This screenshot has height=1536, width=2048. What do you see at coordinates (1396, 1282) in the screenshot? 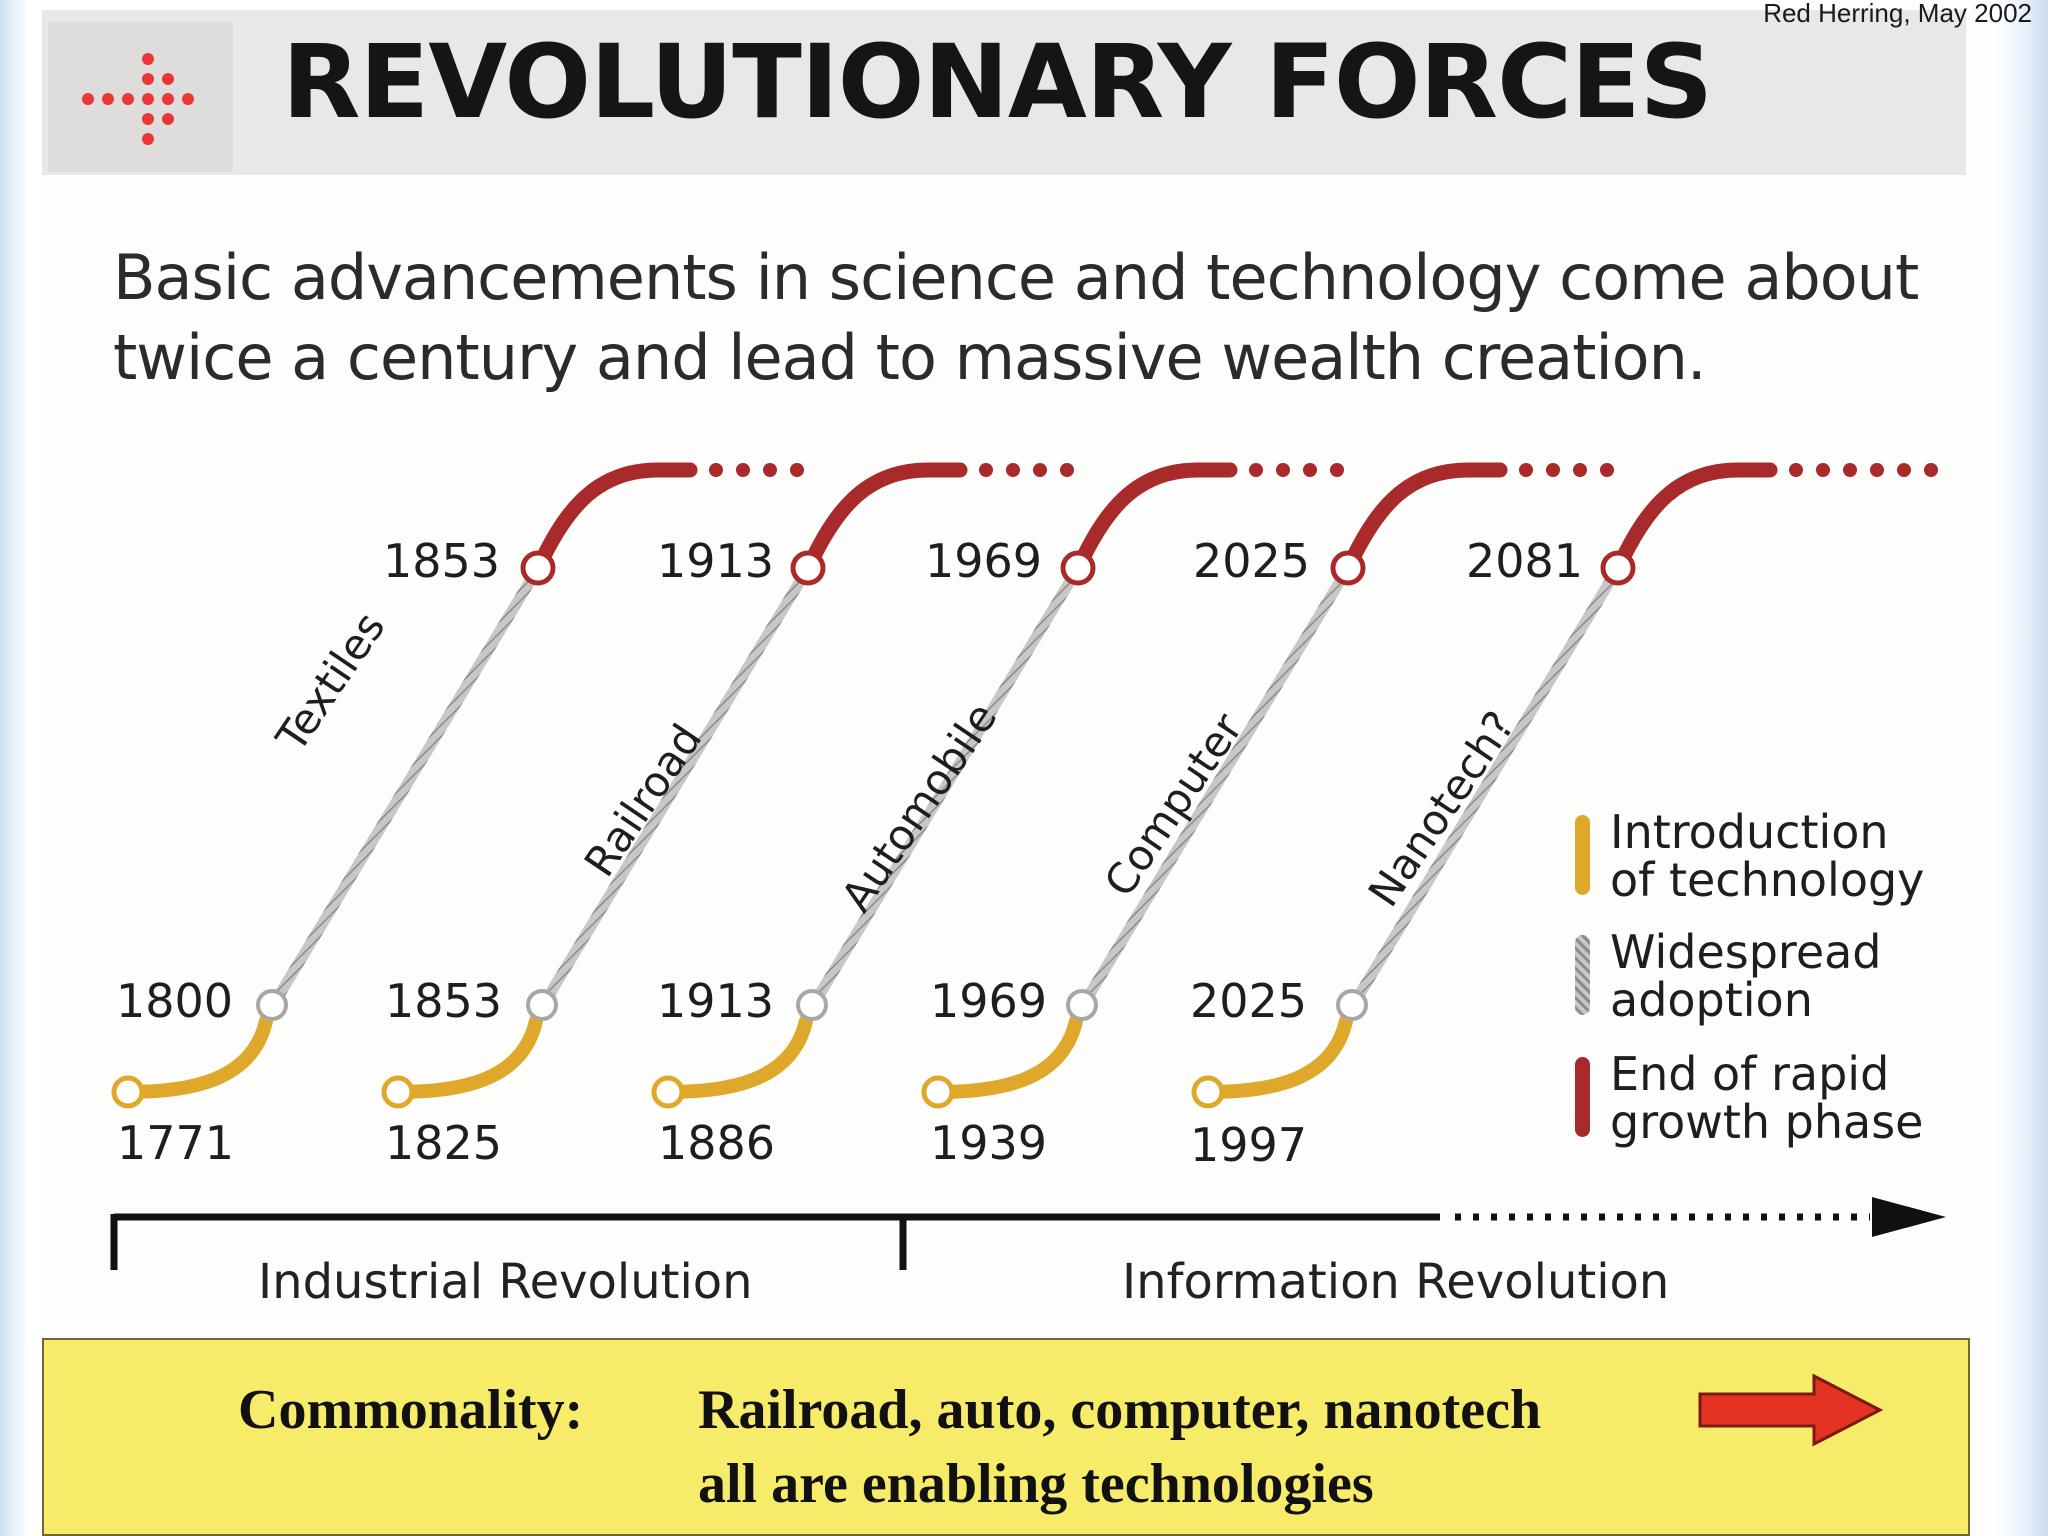
I see `era-label-information: Information Revolution` at bounding box center [1396, 1282].